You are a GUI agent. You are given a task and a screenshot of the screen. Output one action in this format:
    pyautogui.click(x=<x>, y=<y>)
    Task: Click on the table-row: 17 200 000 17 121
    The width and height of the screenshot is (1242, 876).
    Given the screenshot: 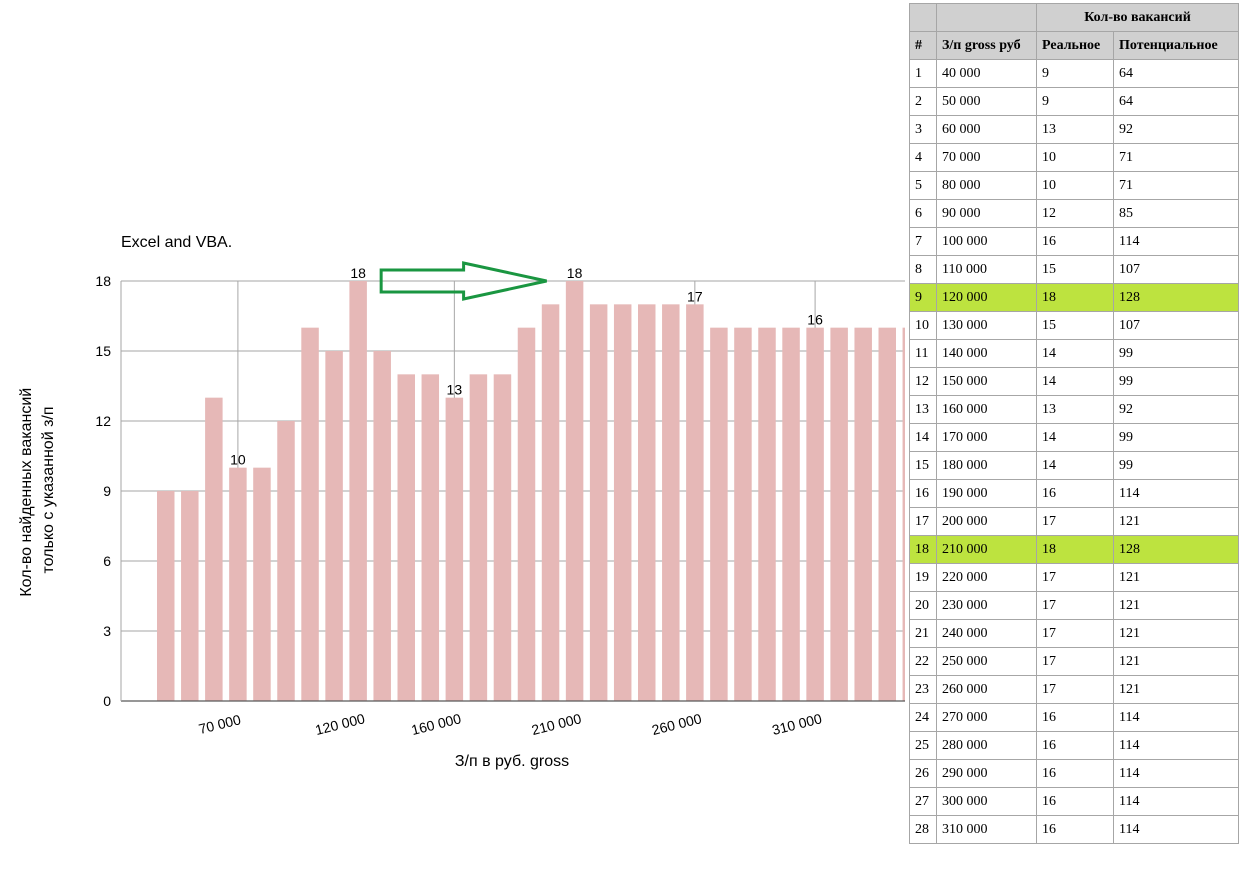 What is the action you would take?
    pyautogui.click(x=1074, y=521)
    